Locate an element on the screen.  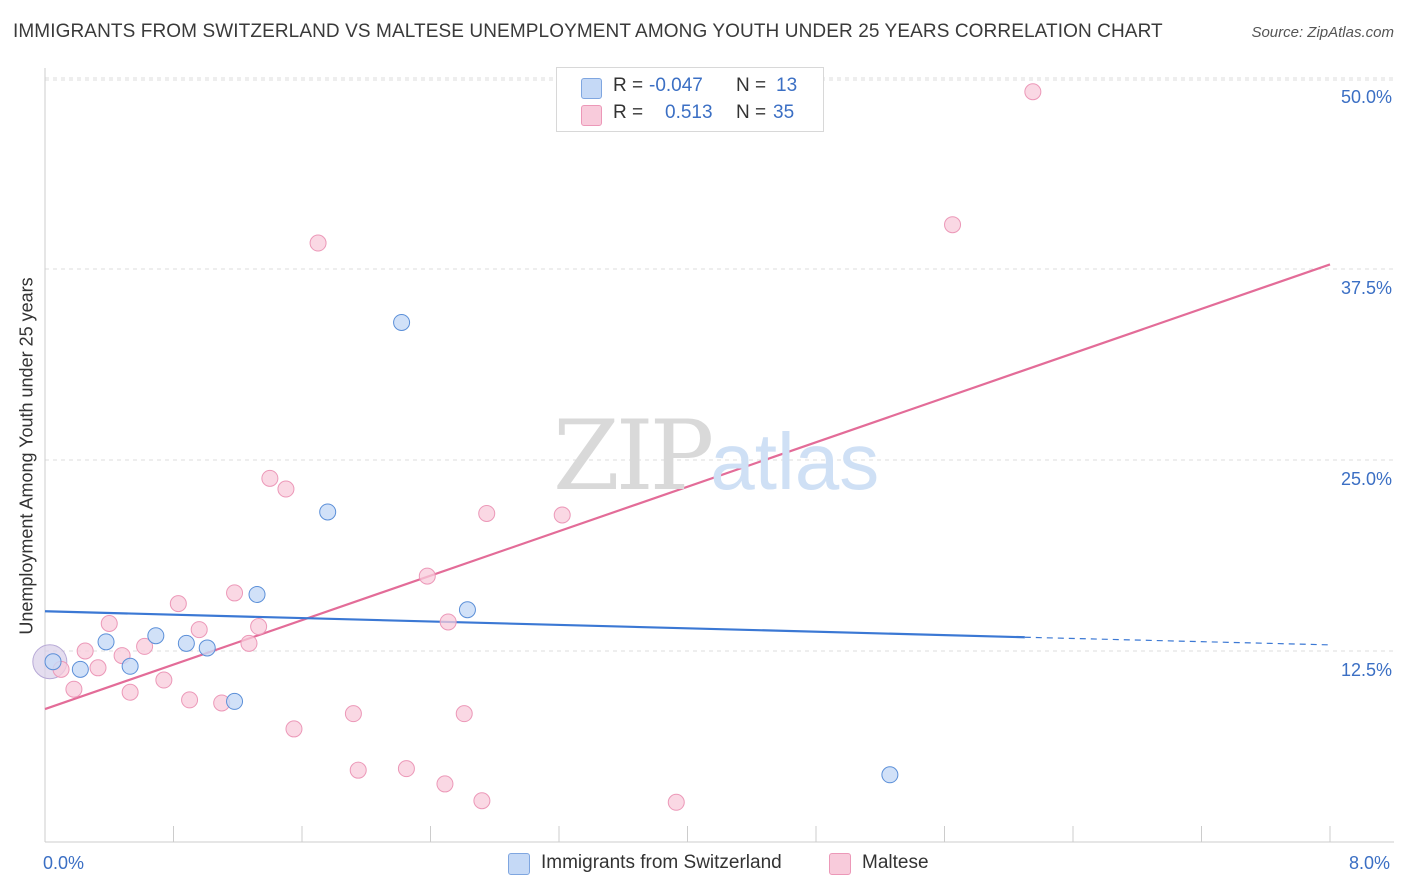
watermark-zip: ZIP is located at coordinates (633, 456).